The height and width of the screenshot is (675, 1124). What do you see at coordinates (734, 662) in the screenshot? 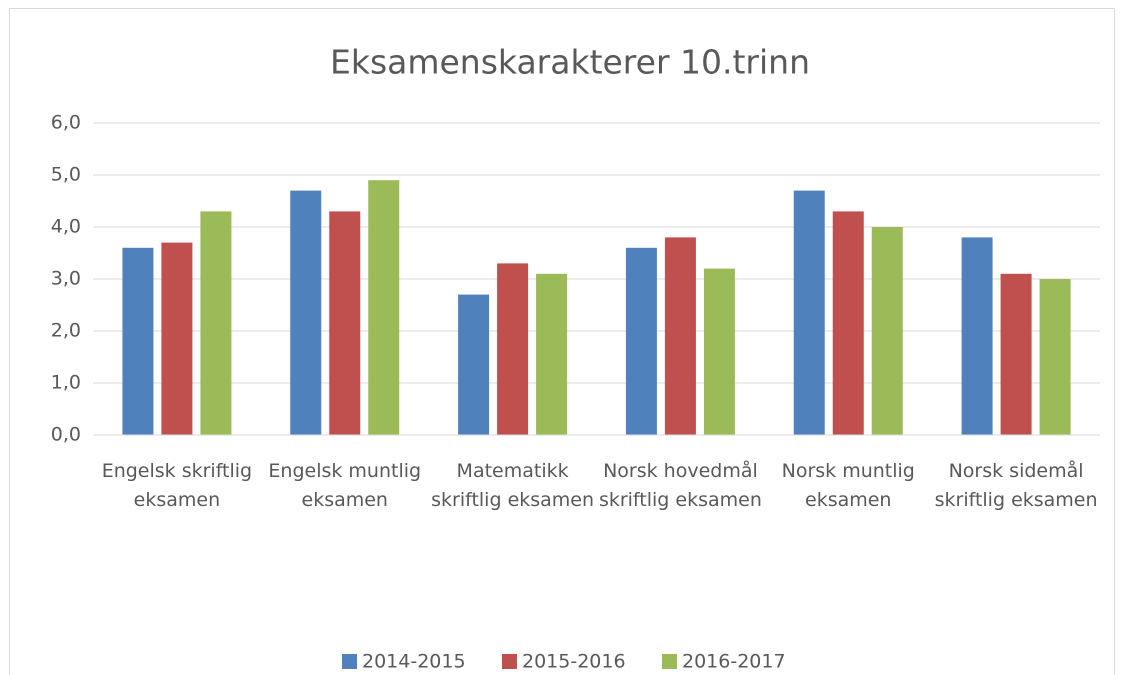
I see `legend-label: 2016-2017` at bounding box center [734, 662].